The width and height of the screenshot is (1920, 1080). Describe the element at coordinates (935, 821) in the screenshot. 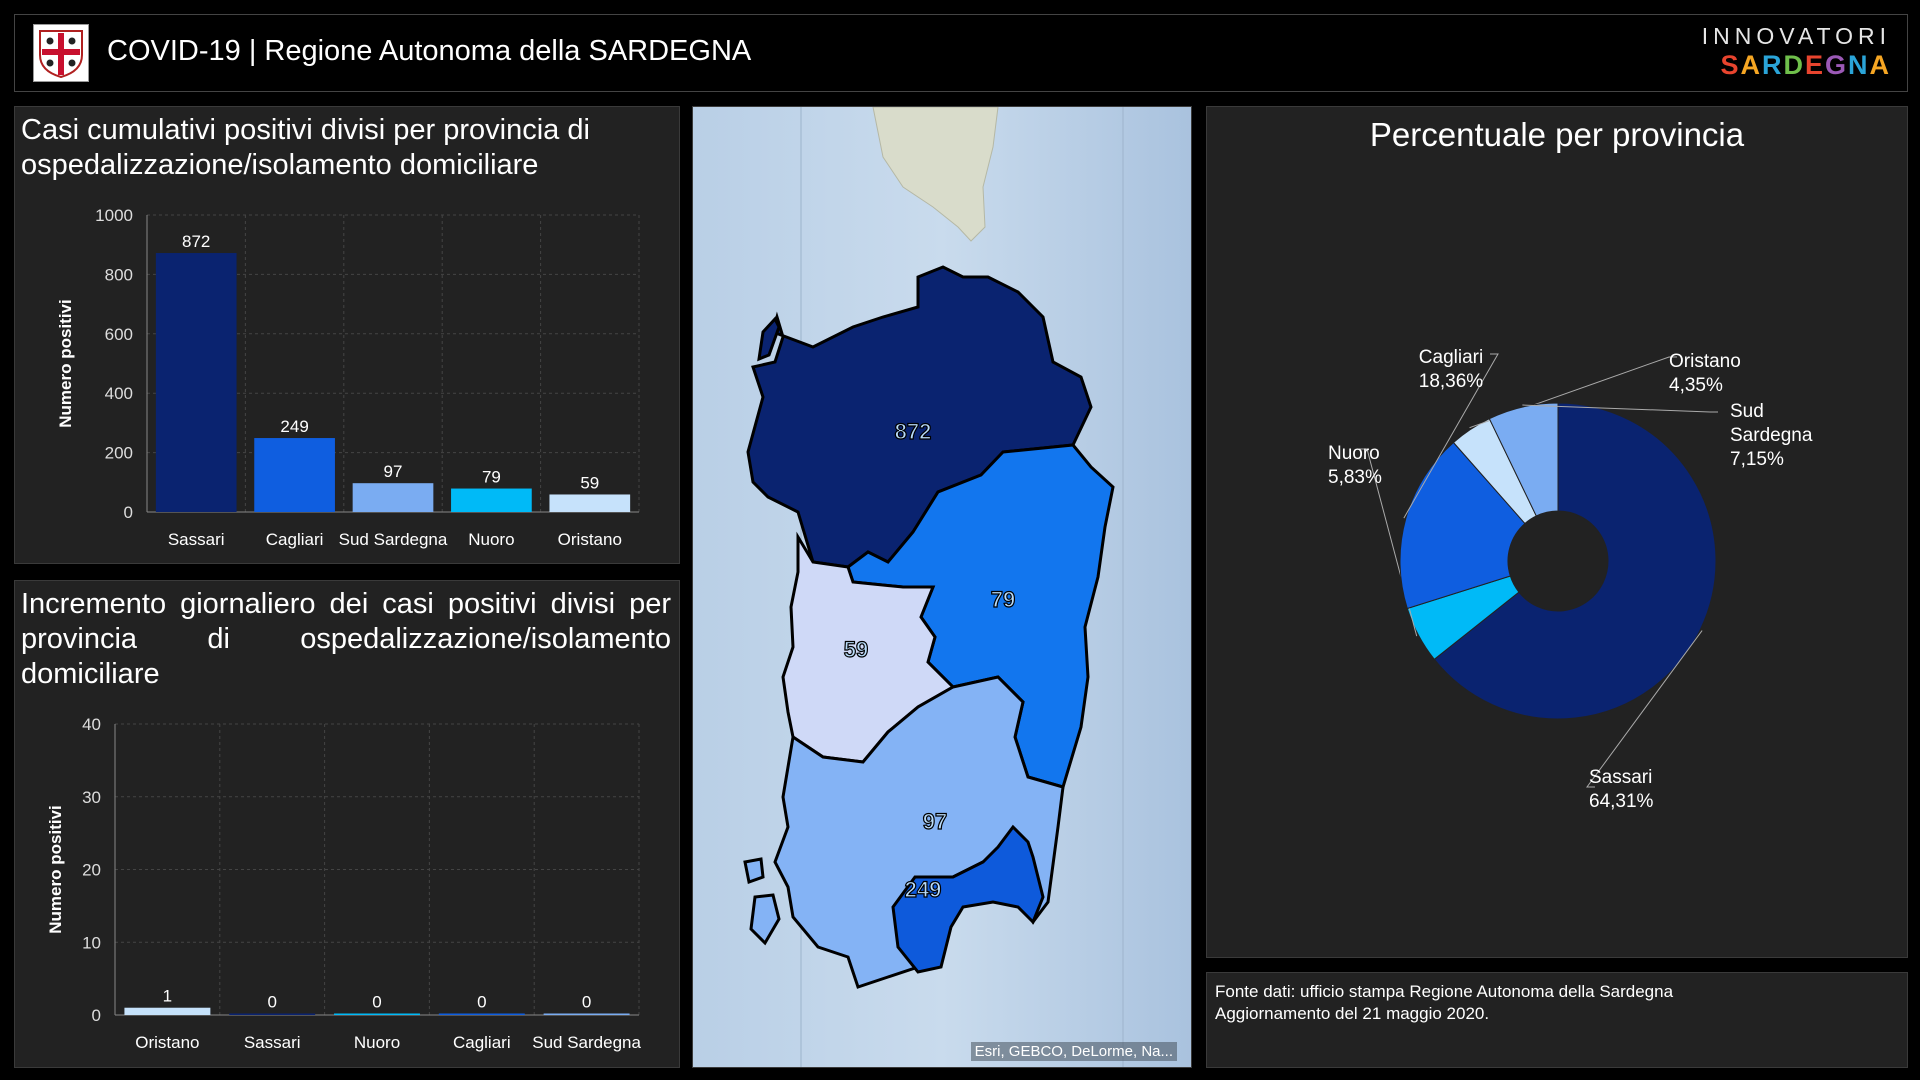

I see `map-label-sud-sardegna: 97` at that location.